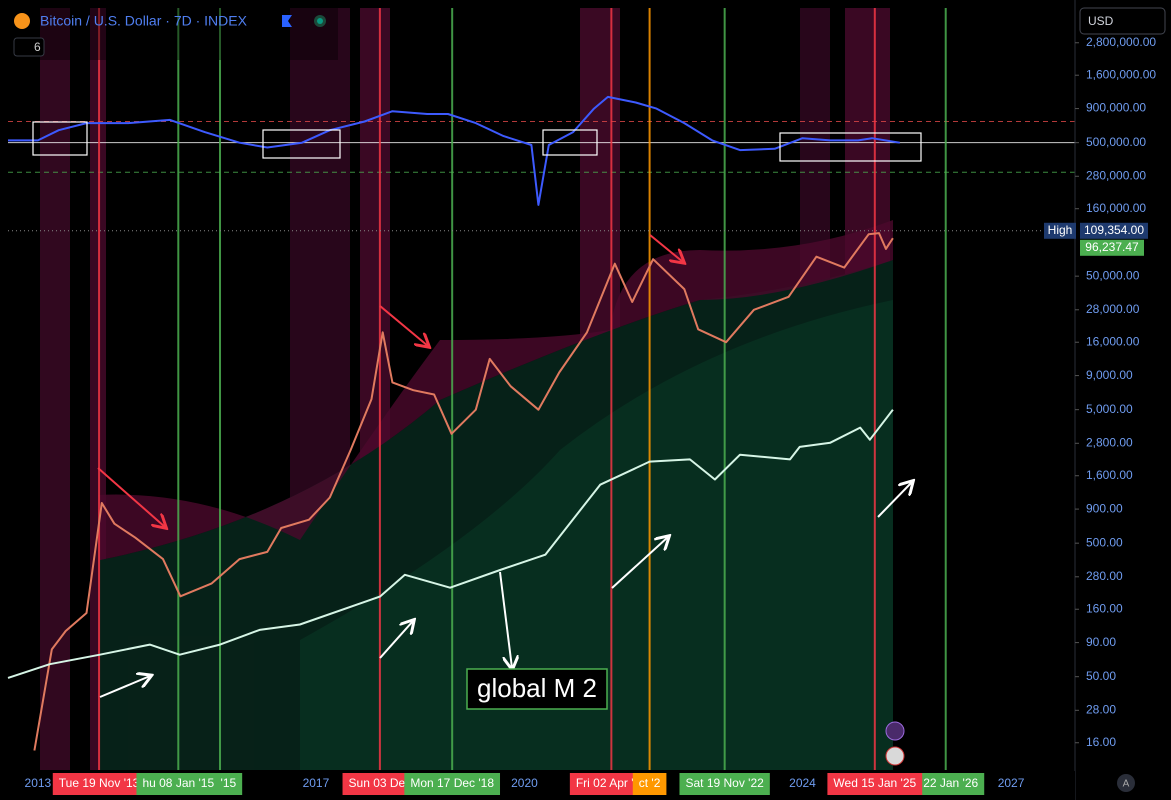  Describe the element at coordinates (1104, 508) in the screenshot. I see `y-tick-label: 900.00` at that location.